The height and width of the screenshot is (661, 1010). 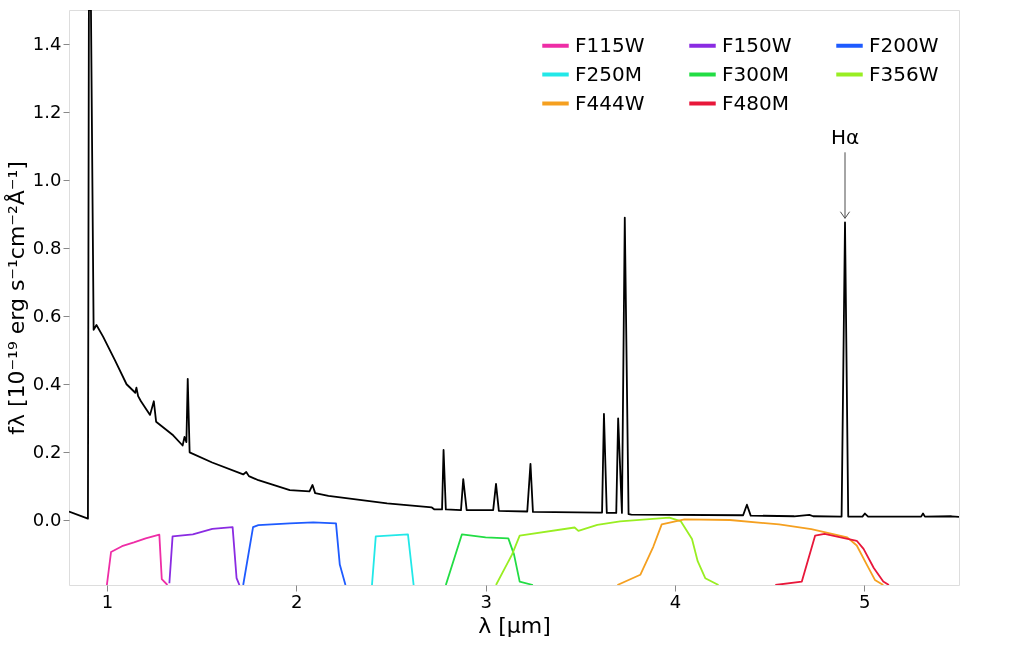 What do you see at coordinates (610, 44) in the screenshot?
I see `legend-label: F115W` at bounding box center [610, 44].